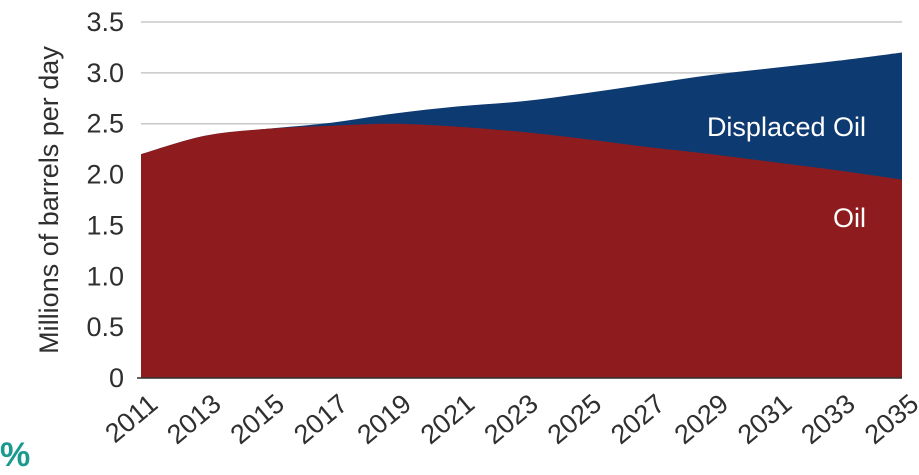 The height and width of the screenshot is (475, 919). Describe the element at coordinates (574, 419) in the screenshot. I see `x-tick-label: 2025` at that location.